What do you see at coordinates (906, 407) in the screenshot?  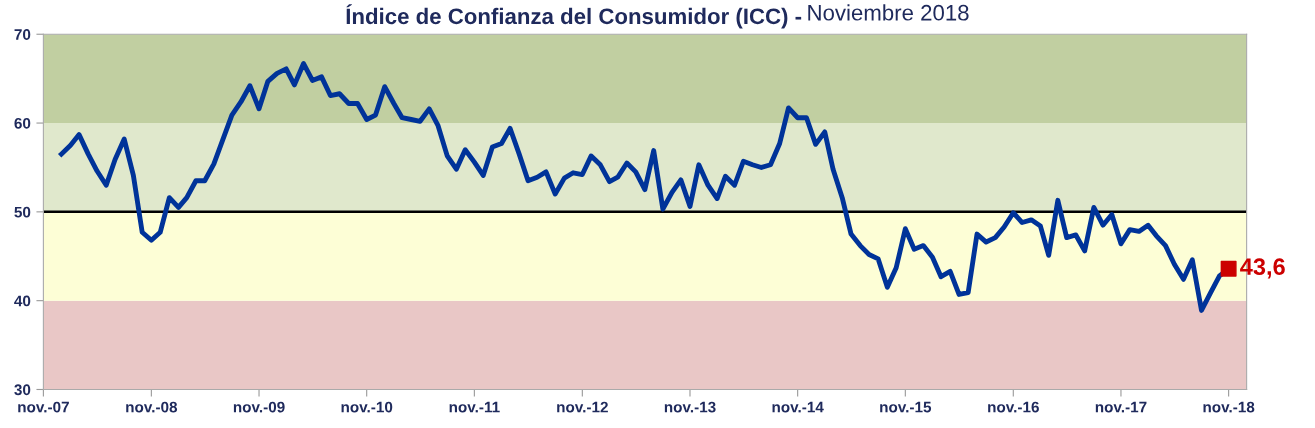 I see `x-tick-label: nov.-15` at bounding box center [906, 407].